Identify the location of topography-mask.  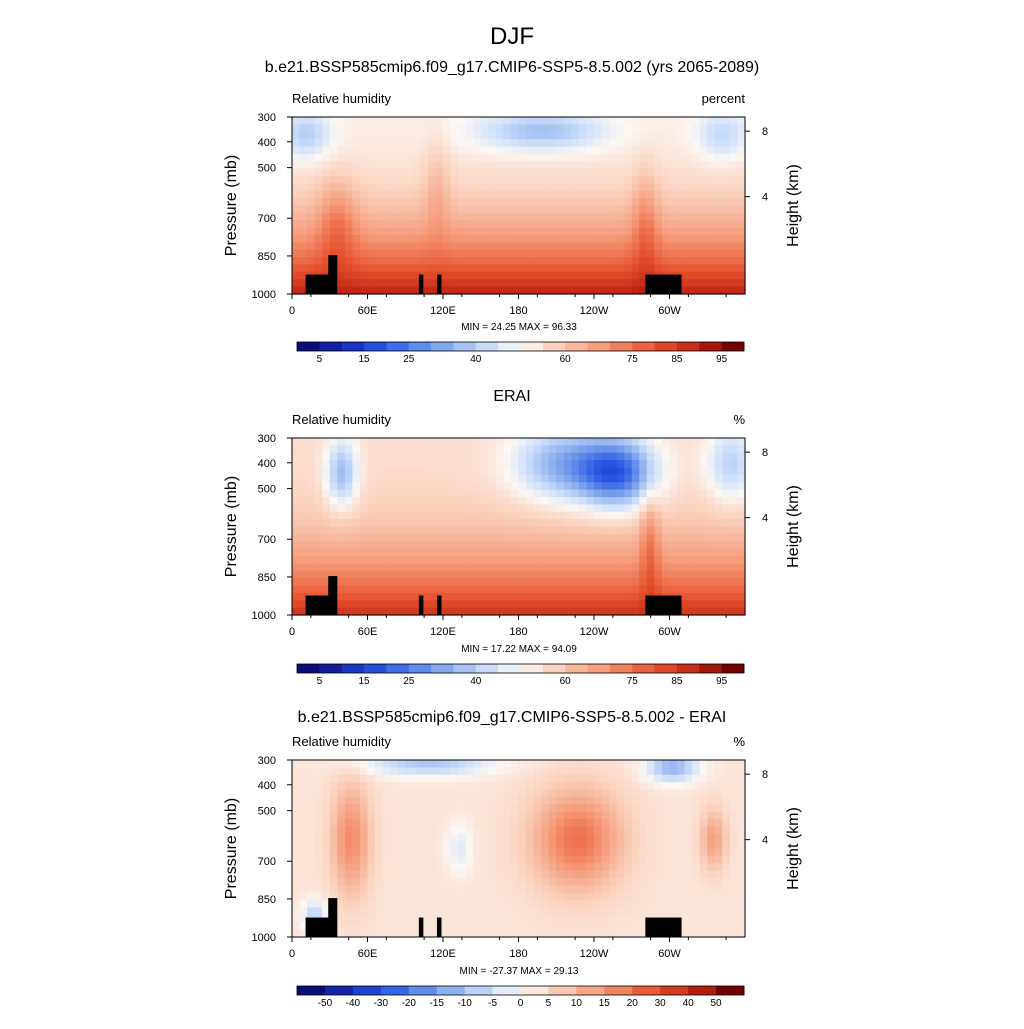
(439, 927).